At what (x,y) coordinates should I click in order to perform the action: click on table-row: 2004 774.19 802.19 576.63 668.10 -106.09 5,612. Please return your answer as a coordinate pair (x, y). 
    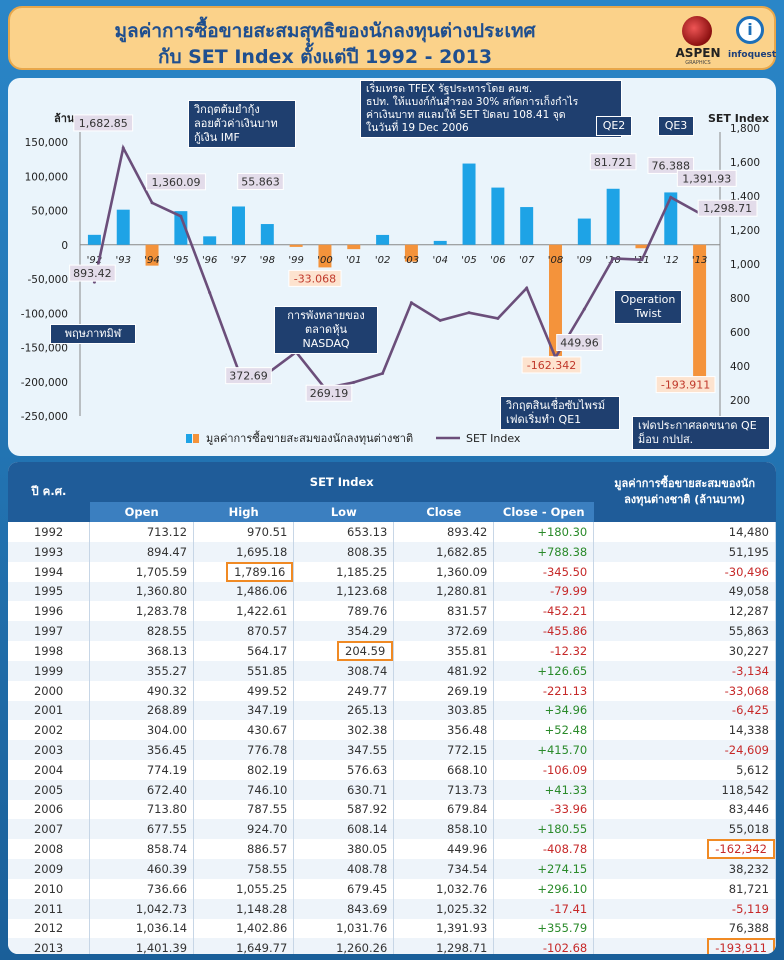
    Looking at the image, I should click on (392, 769).